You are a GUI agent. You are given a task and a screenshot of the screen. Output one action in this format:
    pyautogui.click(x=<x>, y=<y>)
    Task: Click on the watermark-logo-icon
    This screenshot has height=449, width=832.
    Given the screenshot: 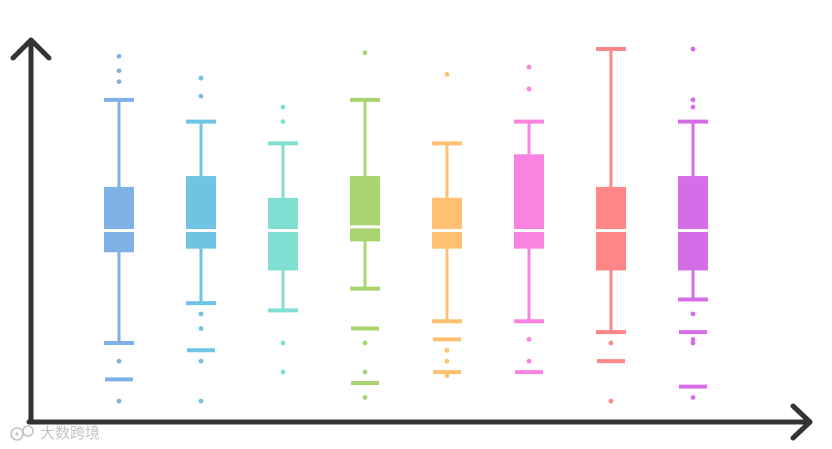 What is the action you would take?
    pyautogui.click(x=22, y=432)
    